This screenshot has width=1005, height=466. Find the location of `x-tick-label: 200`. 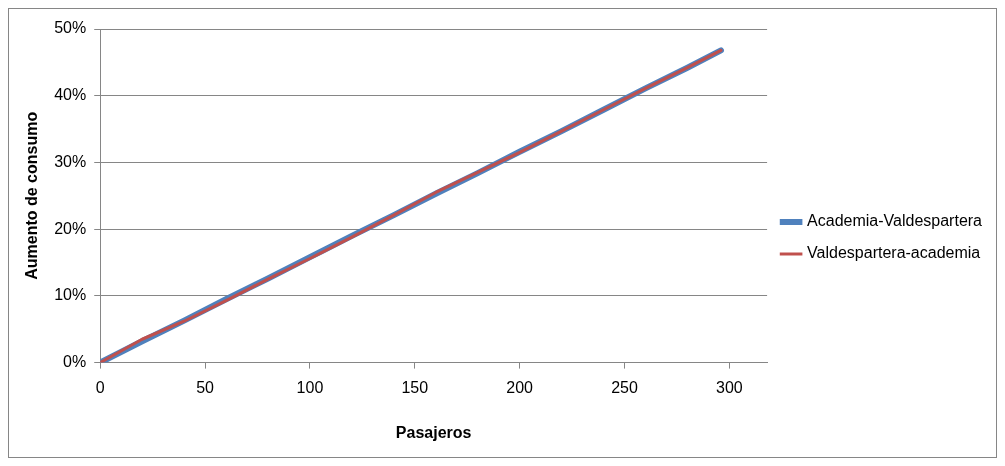

x-tick-label: 200 is located at coordinates (520, 387).